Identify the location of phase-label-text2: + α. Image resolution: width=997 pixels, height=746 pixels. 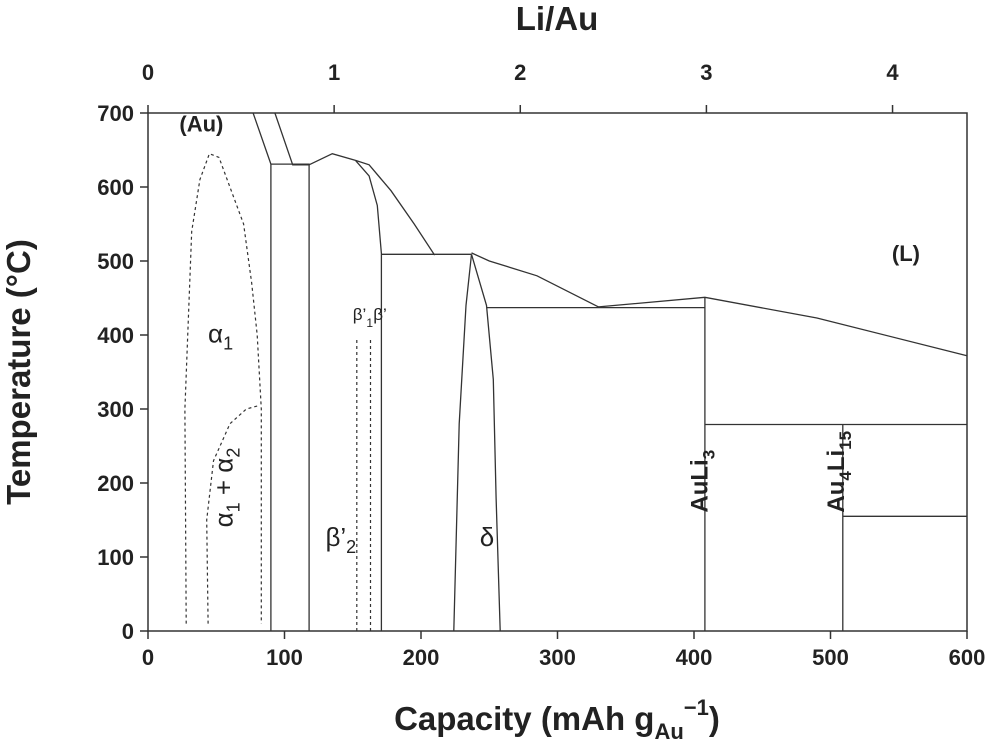
(224, 480).